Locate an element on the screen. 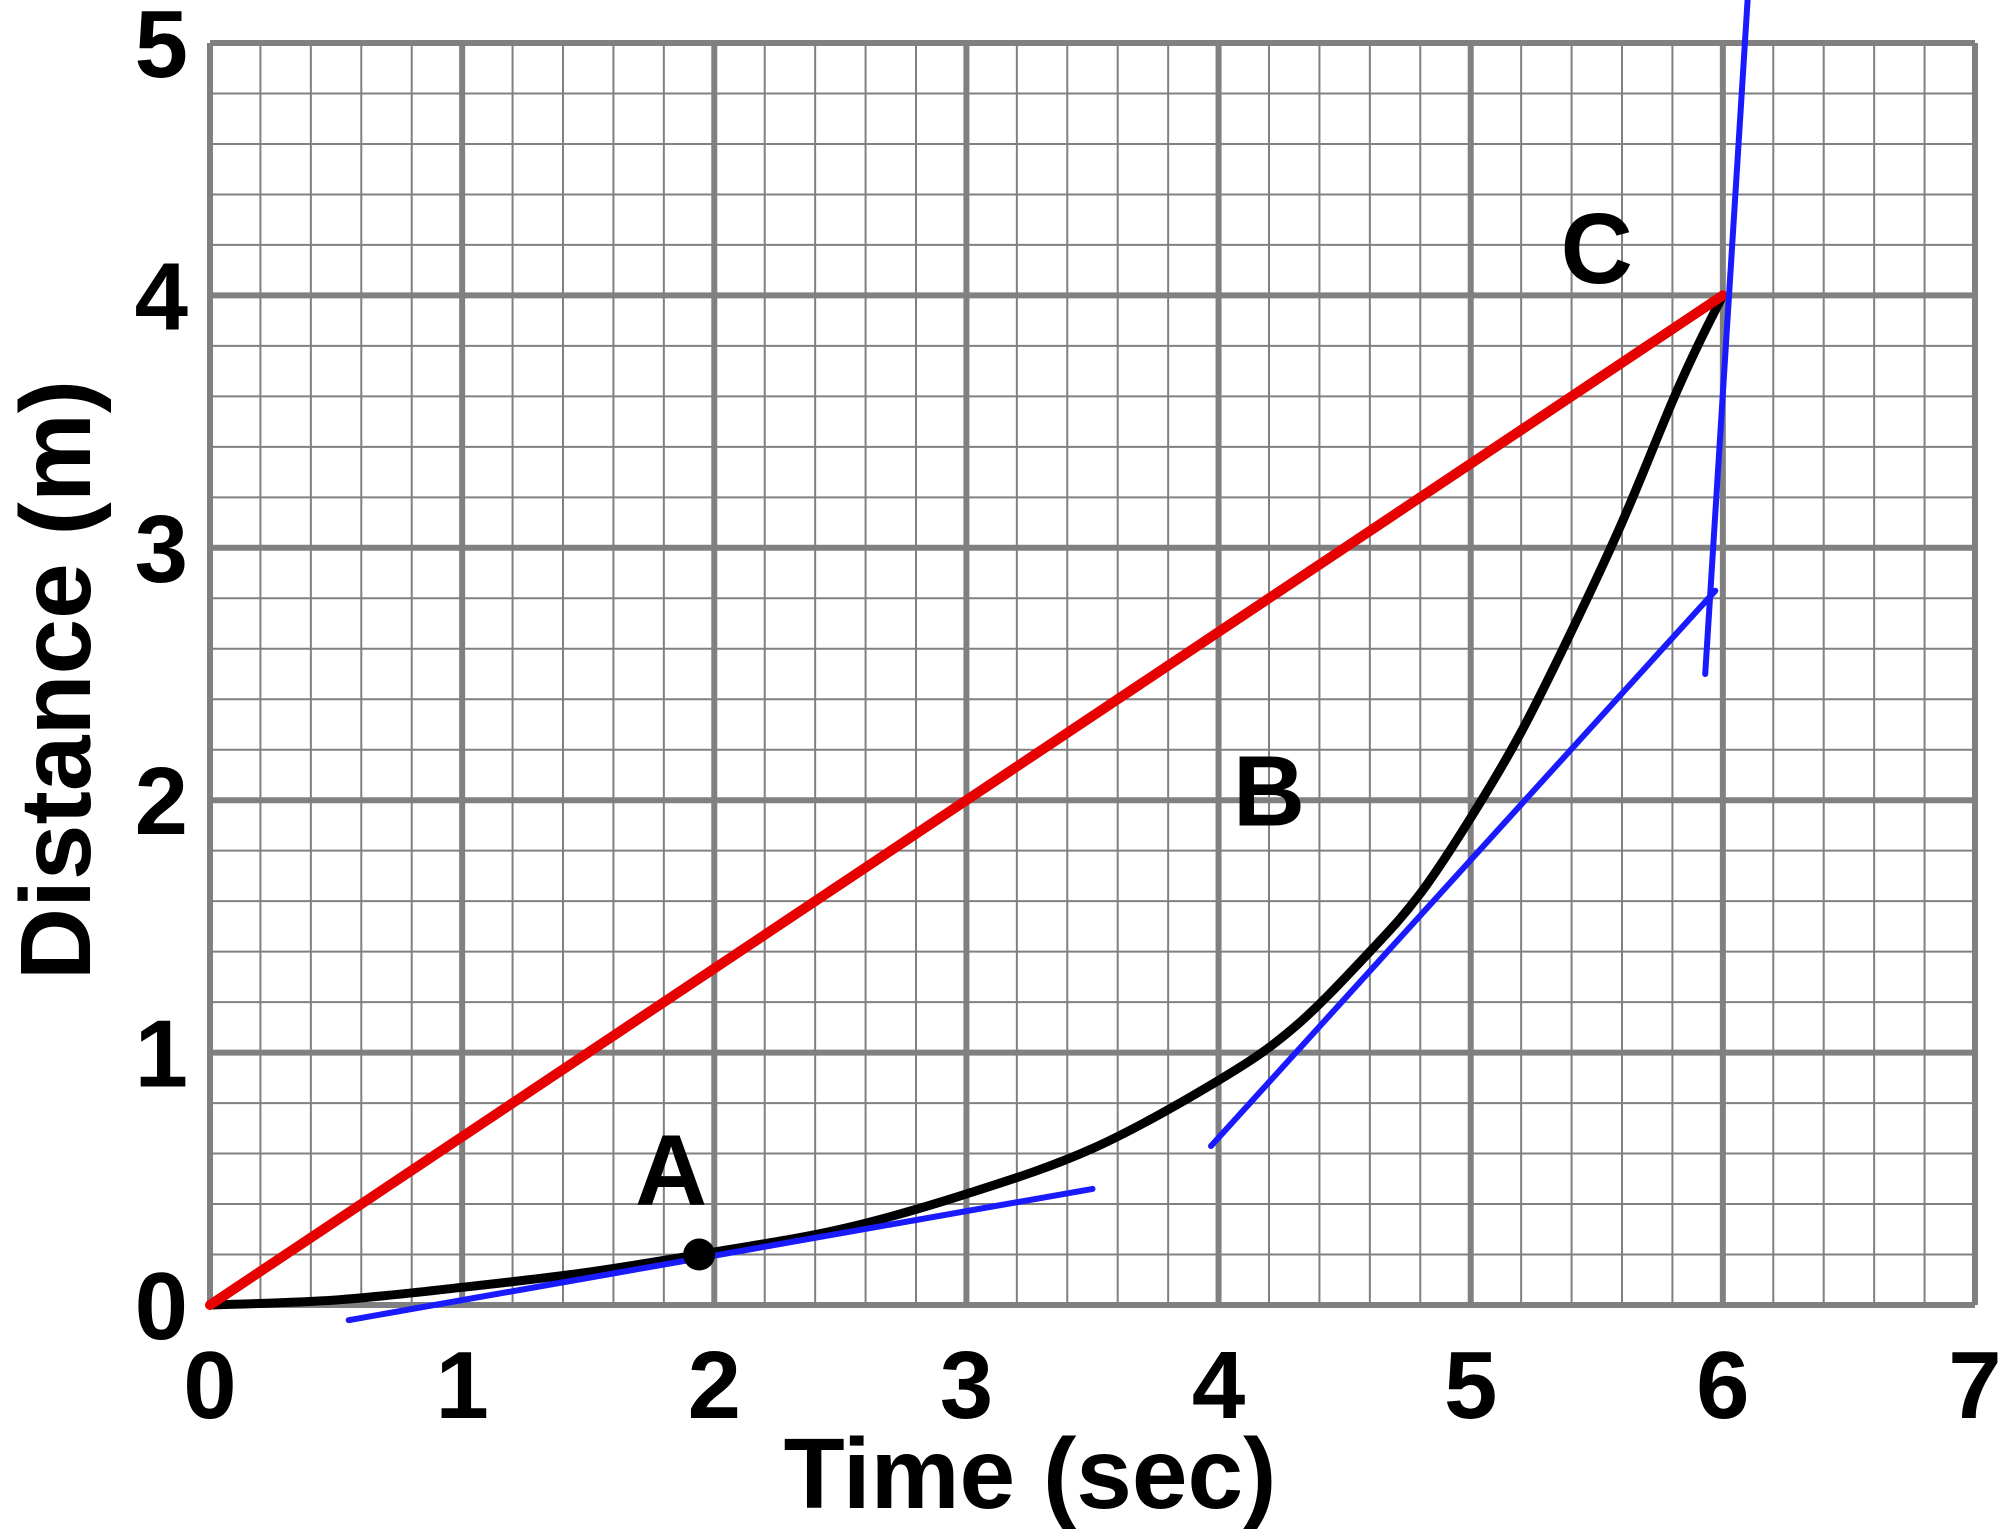 The width and height of the screenshot is (2015, 1530). y-tick-label: 5 is located at coordinates (161, 49).